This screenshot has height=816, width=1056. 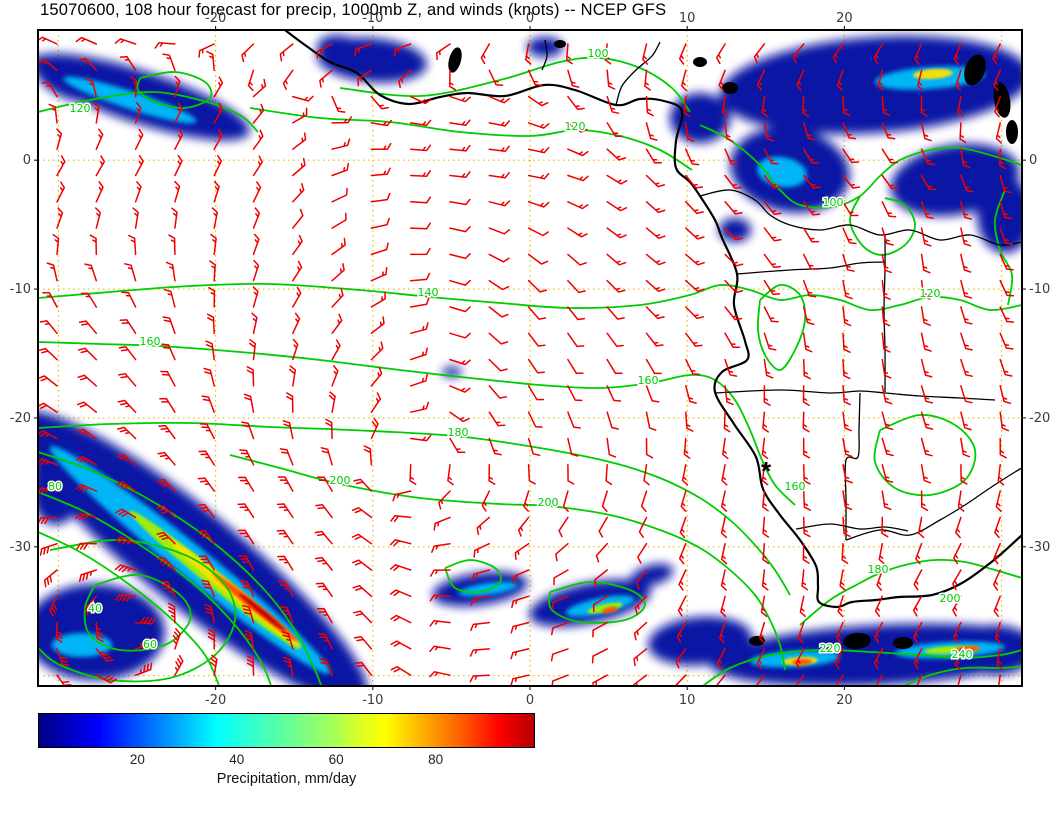 What do you see at coordinates (336, 759) in the screenshot?
I see `colorbar-tick-label: 60` at bounding box center [336, 759].